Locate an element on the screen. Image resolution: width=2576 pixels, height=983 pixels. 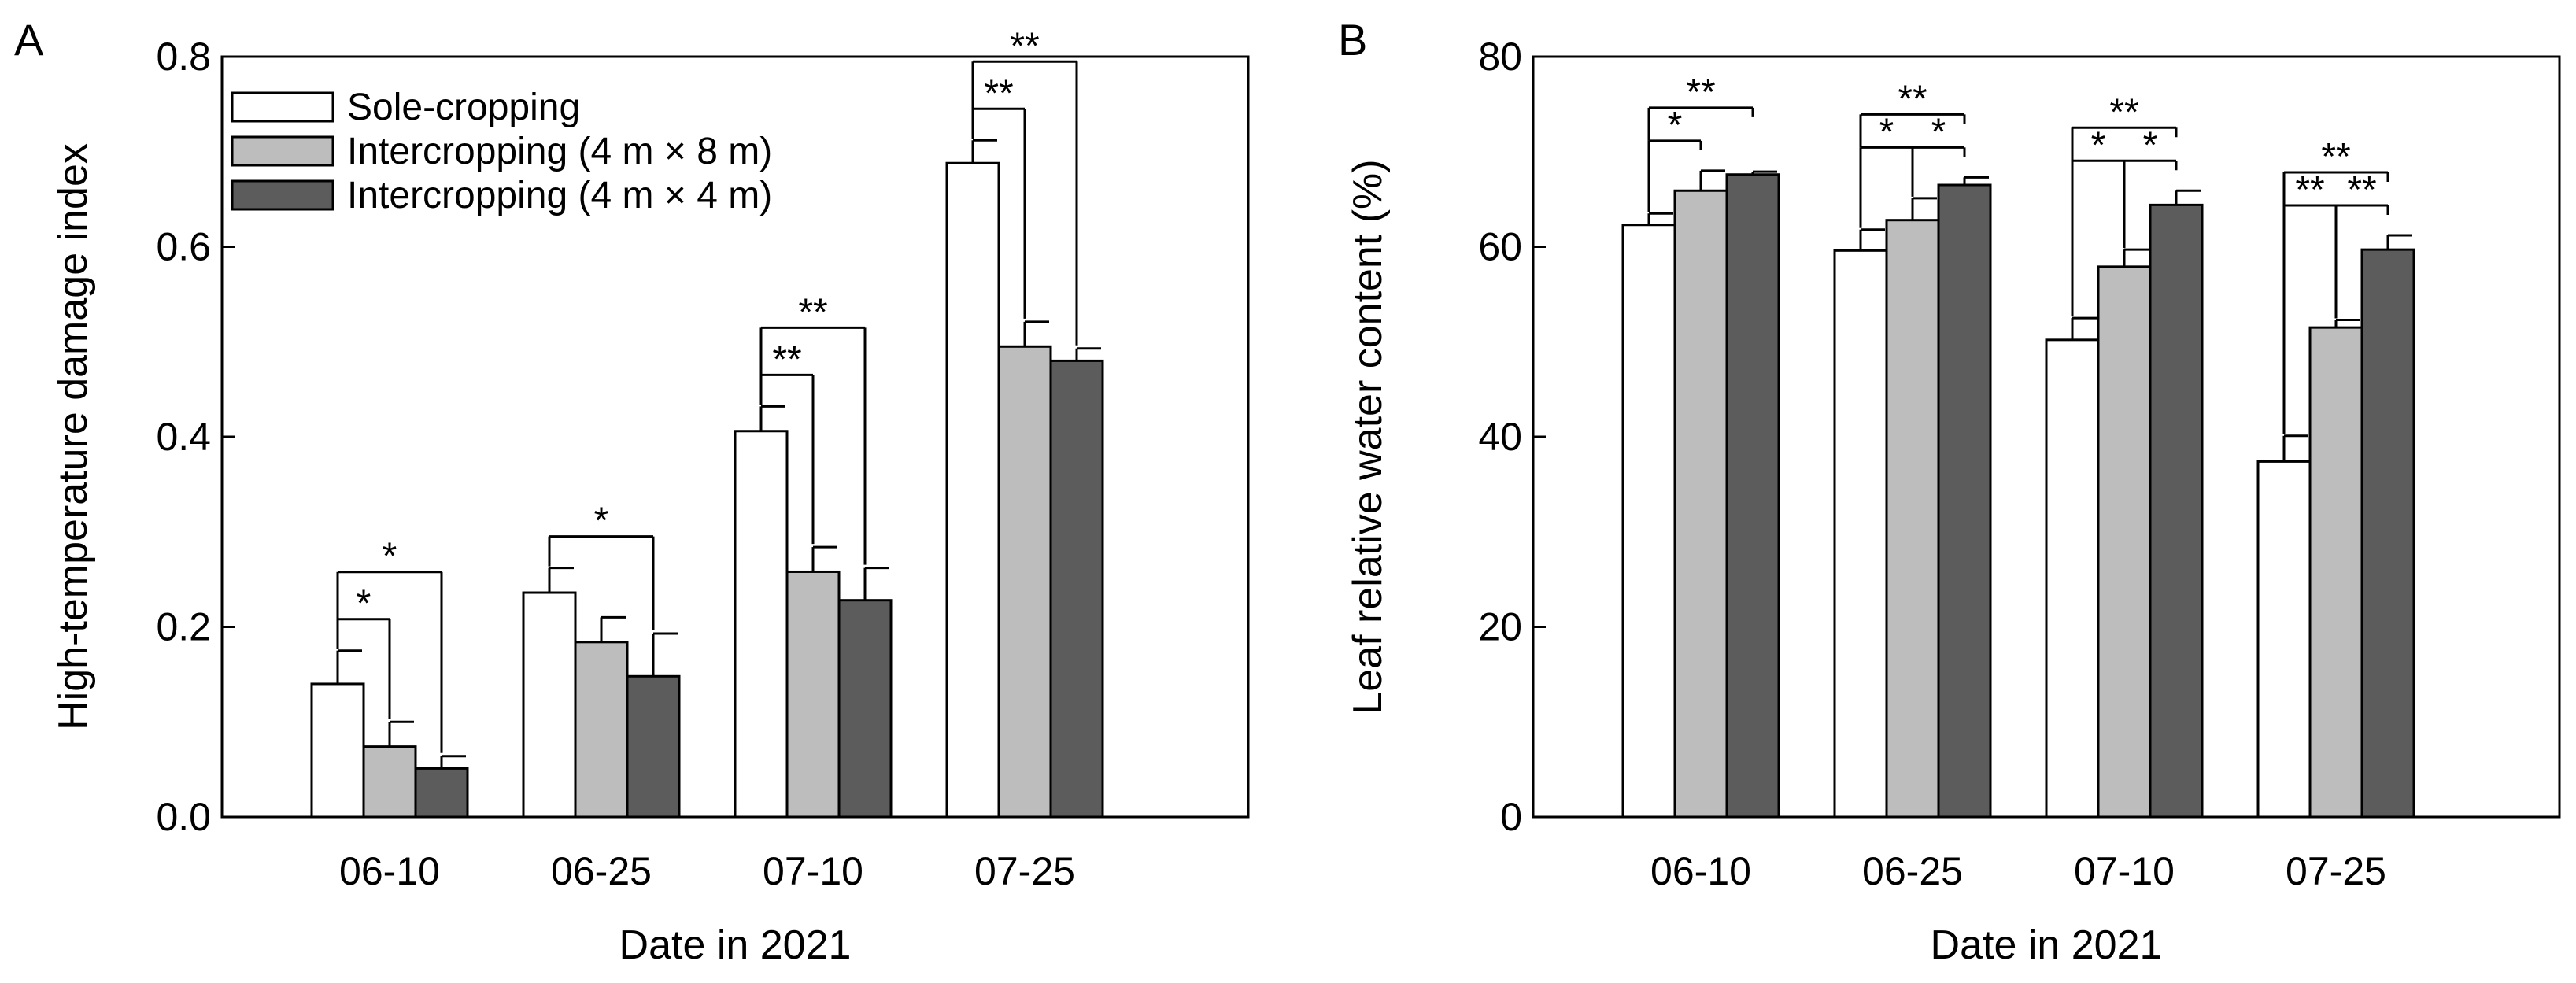
y-axis-a: 0.0 0.2 0.4 0.6 0.8 is located at coordinates (195, 437).